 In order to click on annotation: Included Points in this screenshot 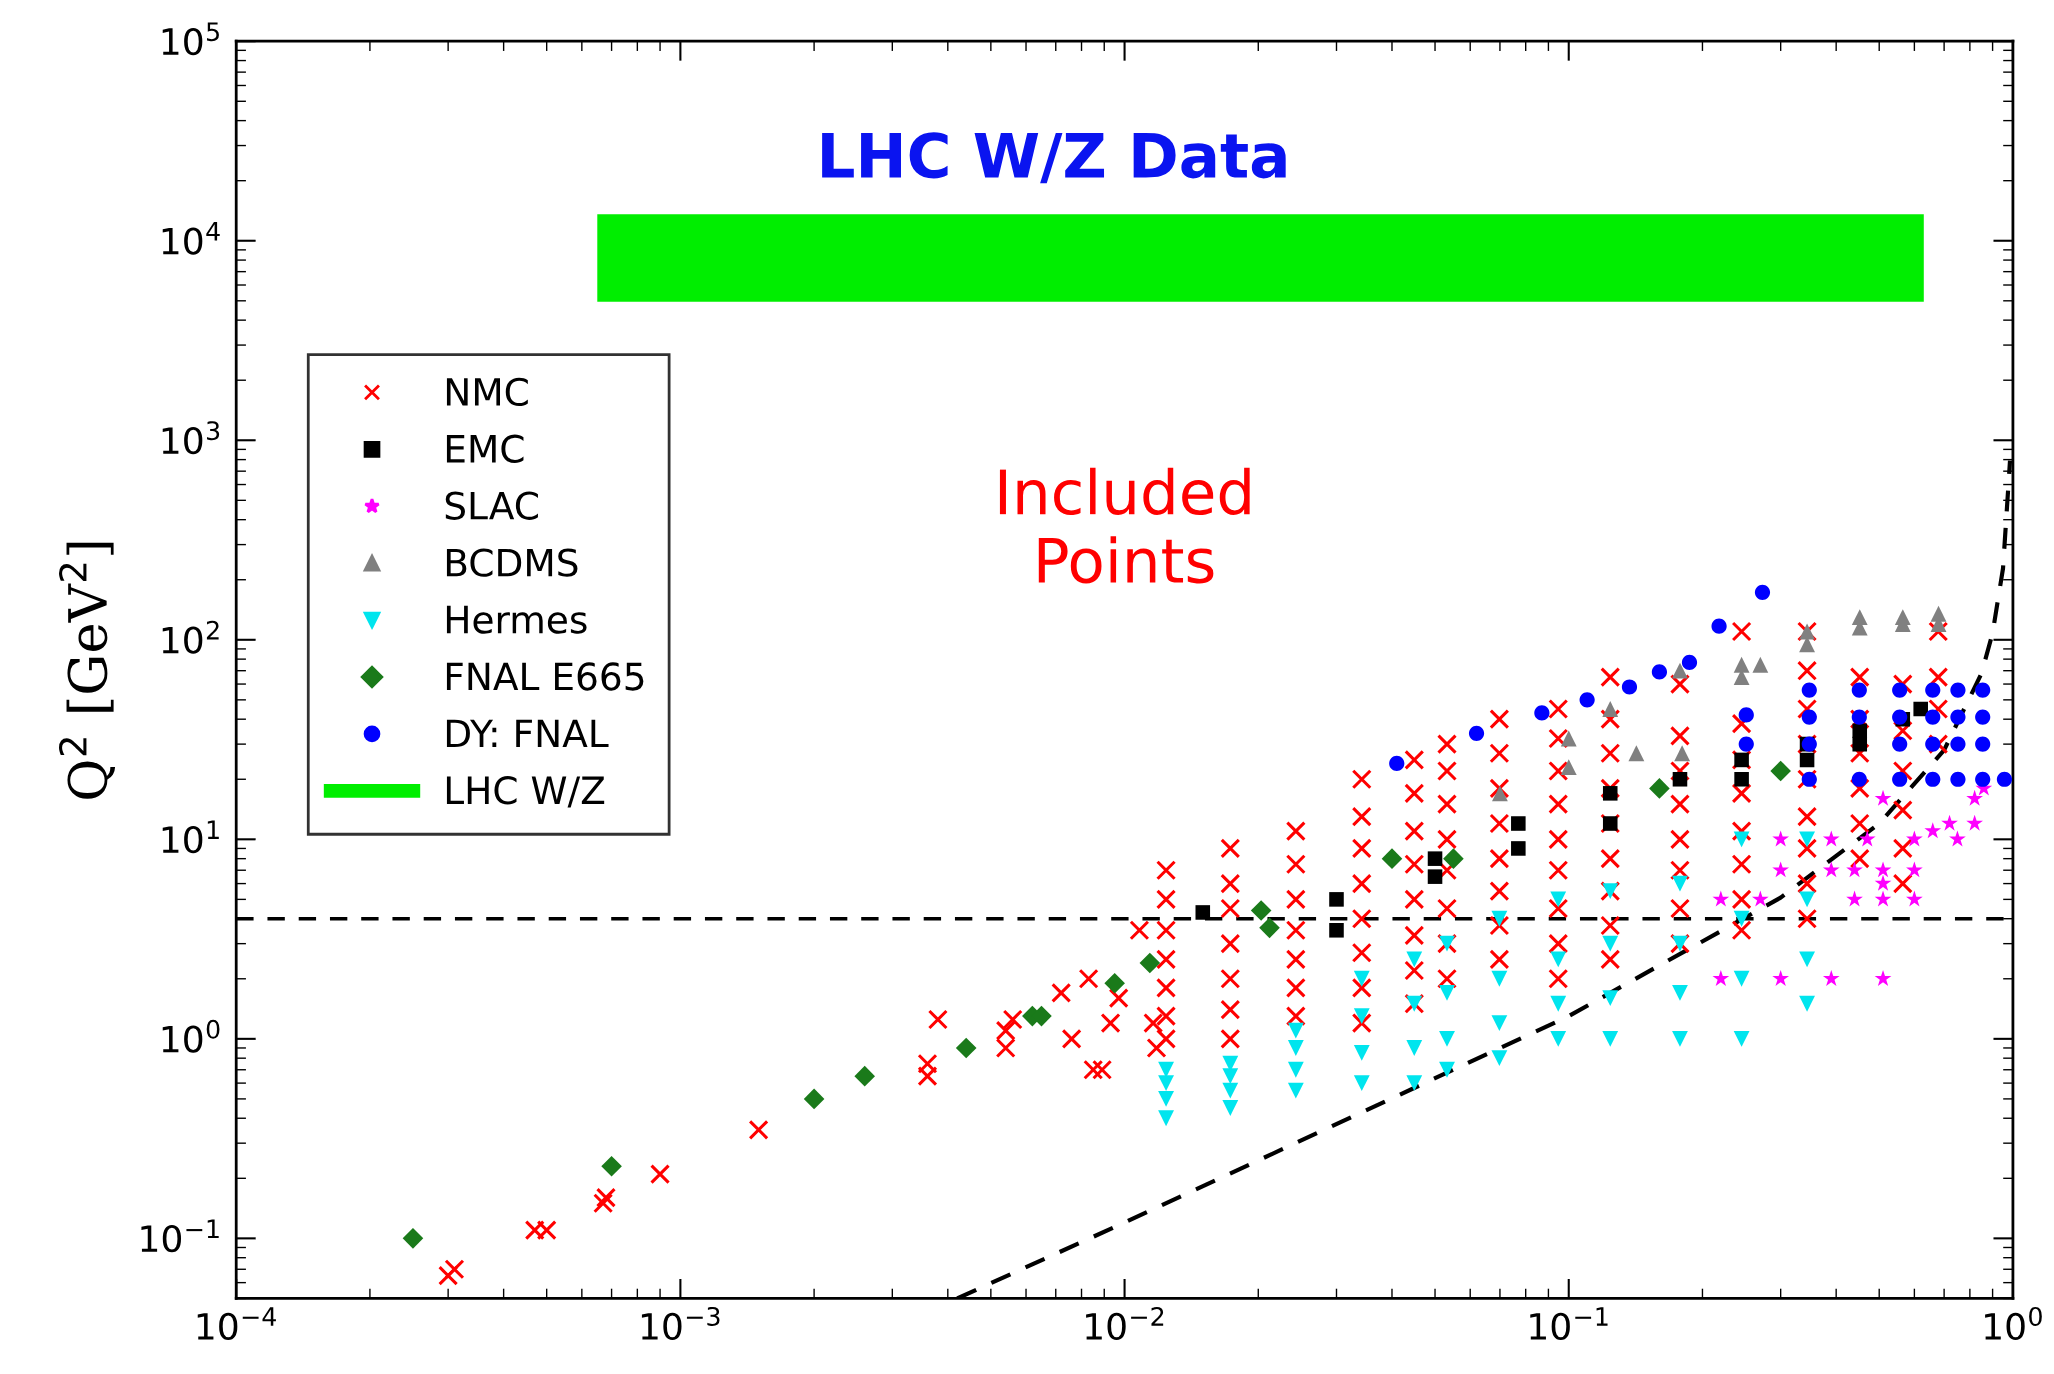, I will do `click(1124, 525)`.